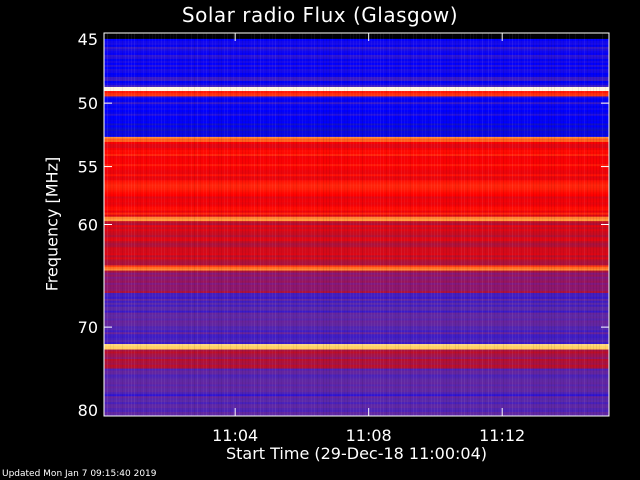 This screenshot has height=480, width=640. What do you see at coordinates (88, 327) in the screenshot?
I see `y-tick-label: 70` at bounding box center [88, 327].